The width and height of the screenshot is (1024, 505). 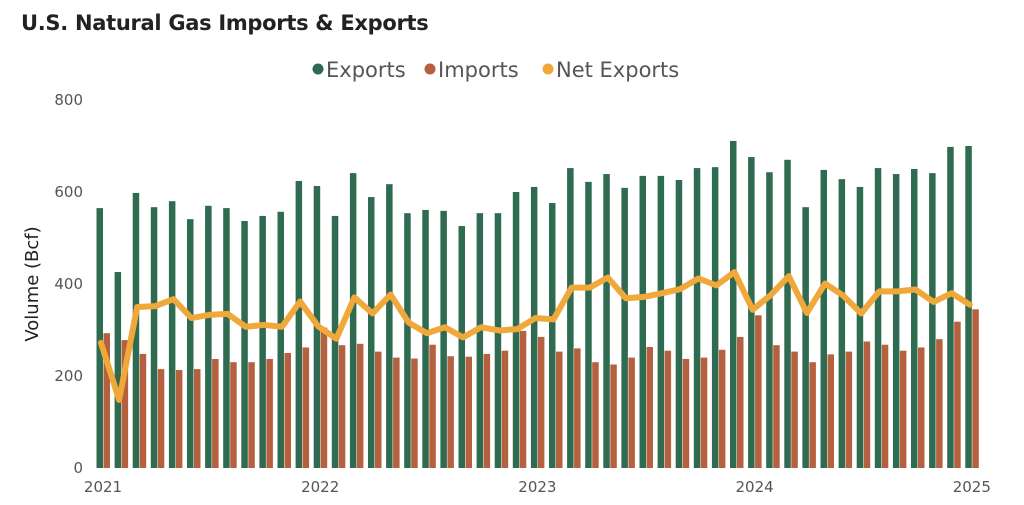 What do you see at coordinates (68, 100) in the screenshot?
I see `y-tick-label: 800` at bounding box center [68, 100].